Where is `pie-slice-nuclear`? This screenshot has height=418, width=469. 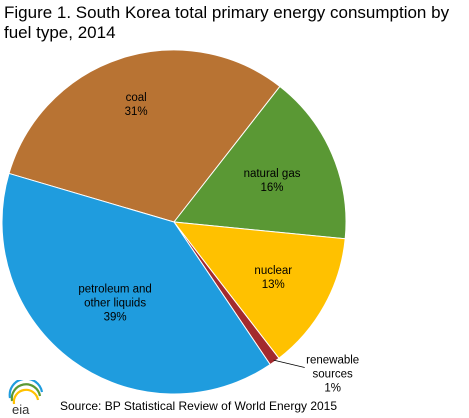
pie-slice-nuclear is located at coordinates (259, 290).